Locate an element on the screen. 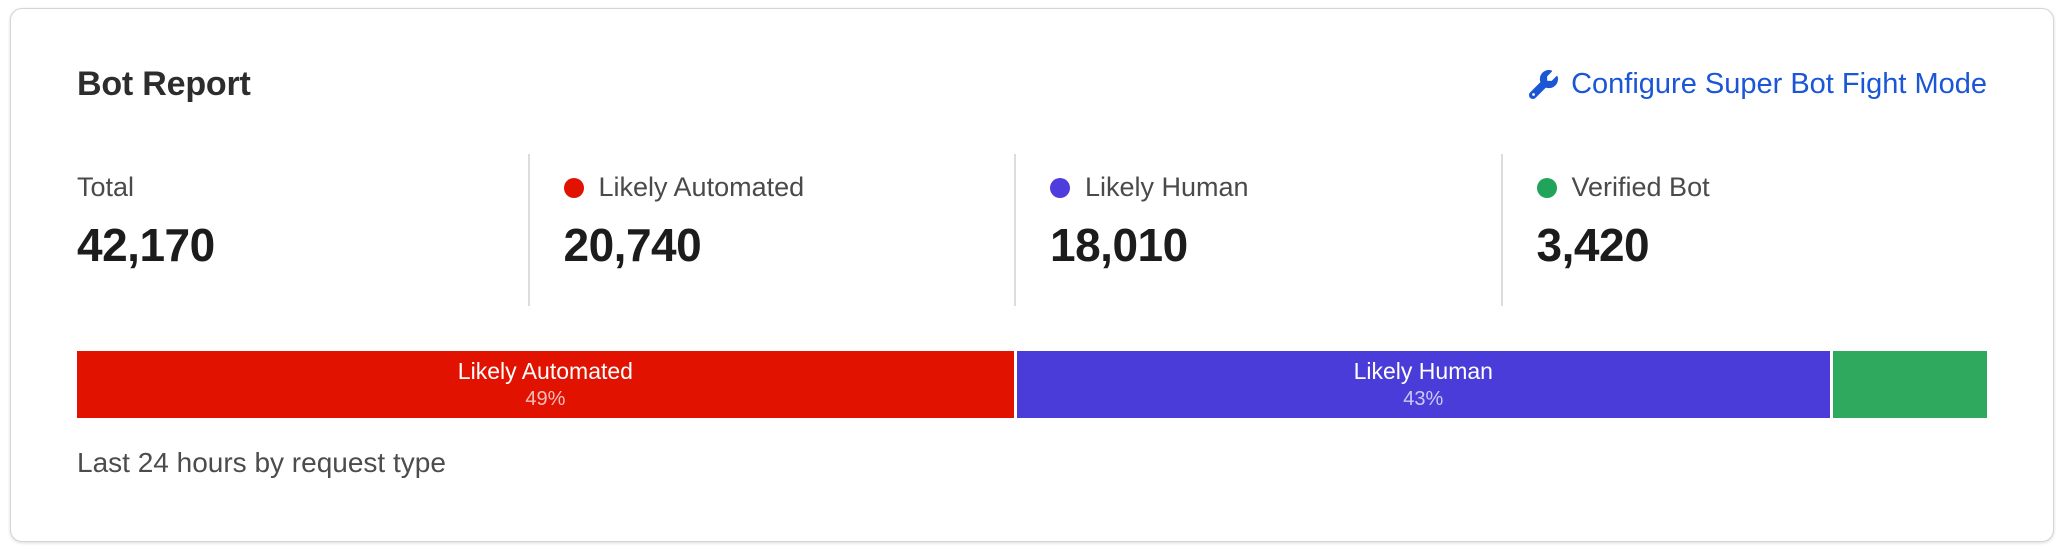 This screenshot has width=2062, height=550. bar-segment-likely-human: Likely Human 43% is located at coordinates (1423, 384).